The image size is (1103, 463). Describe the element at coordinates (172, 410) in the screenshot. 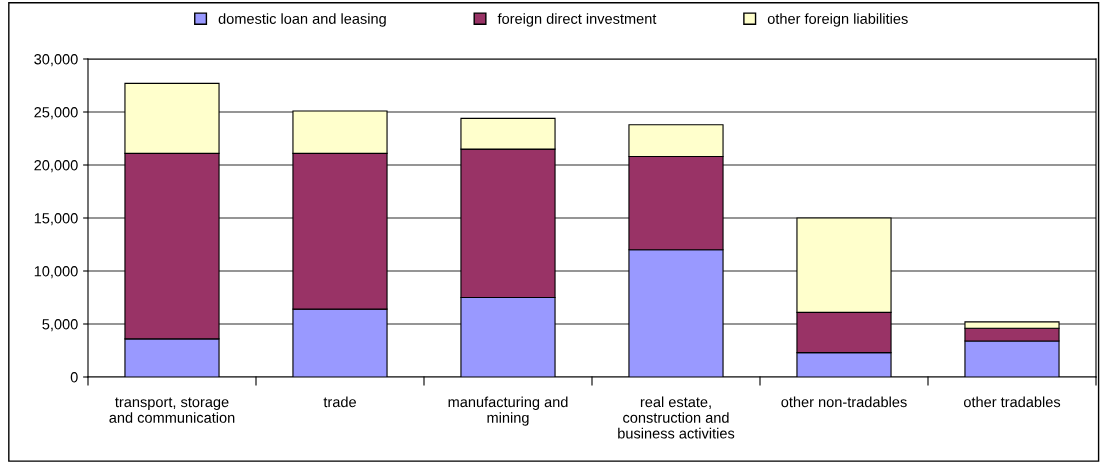

I see `x-tick-label: transport, storage and communication` at that location.